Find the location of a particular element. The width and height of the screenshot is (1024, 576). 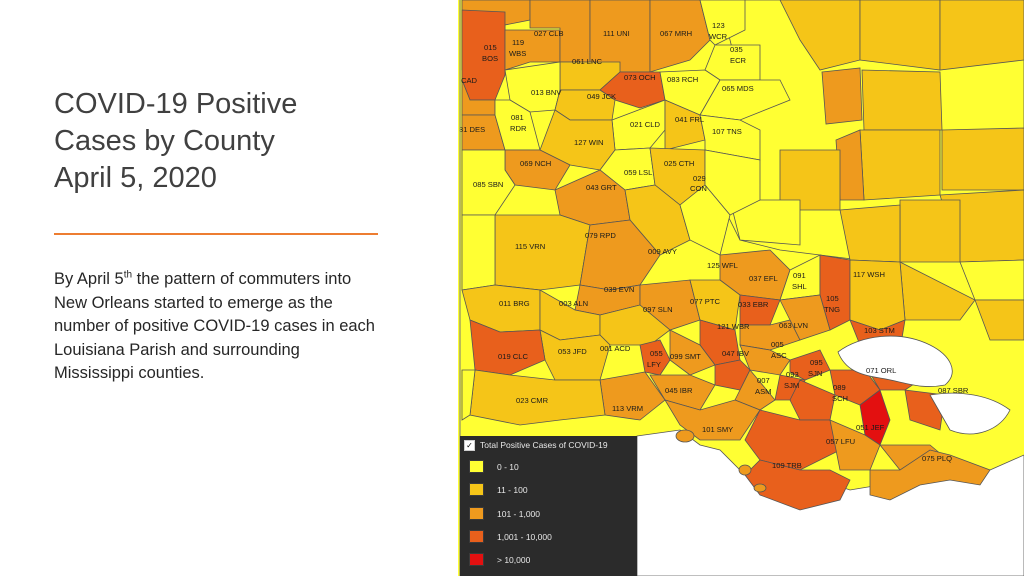

parish-label: BOS is located at coordinates (490, 58).